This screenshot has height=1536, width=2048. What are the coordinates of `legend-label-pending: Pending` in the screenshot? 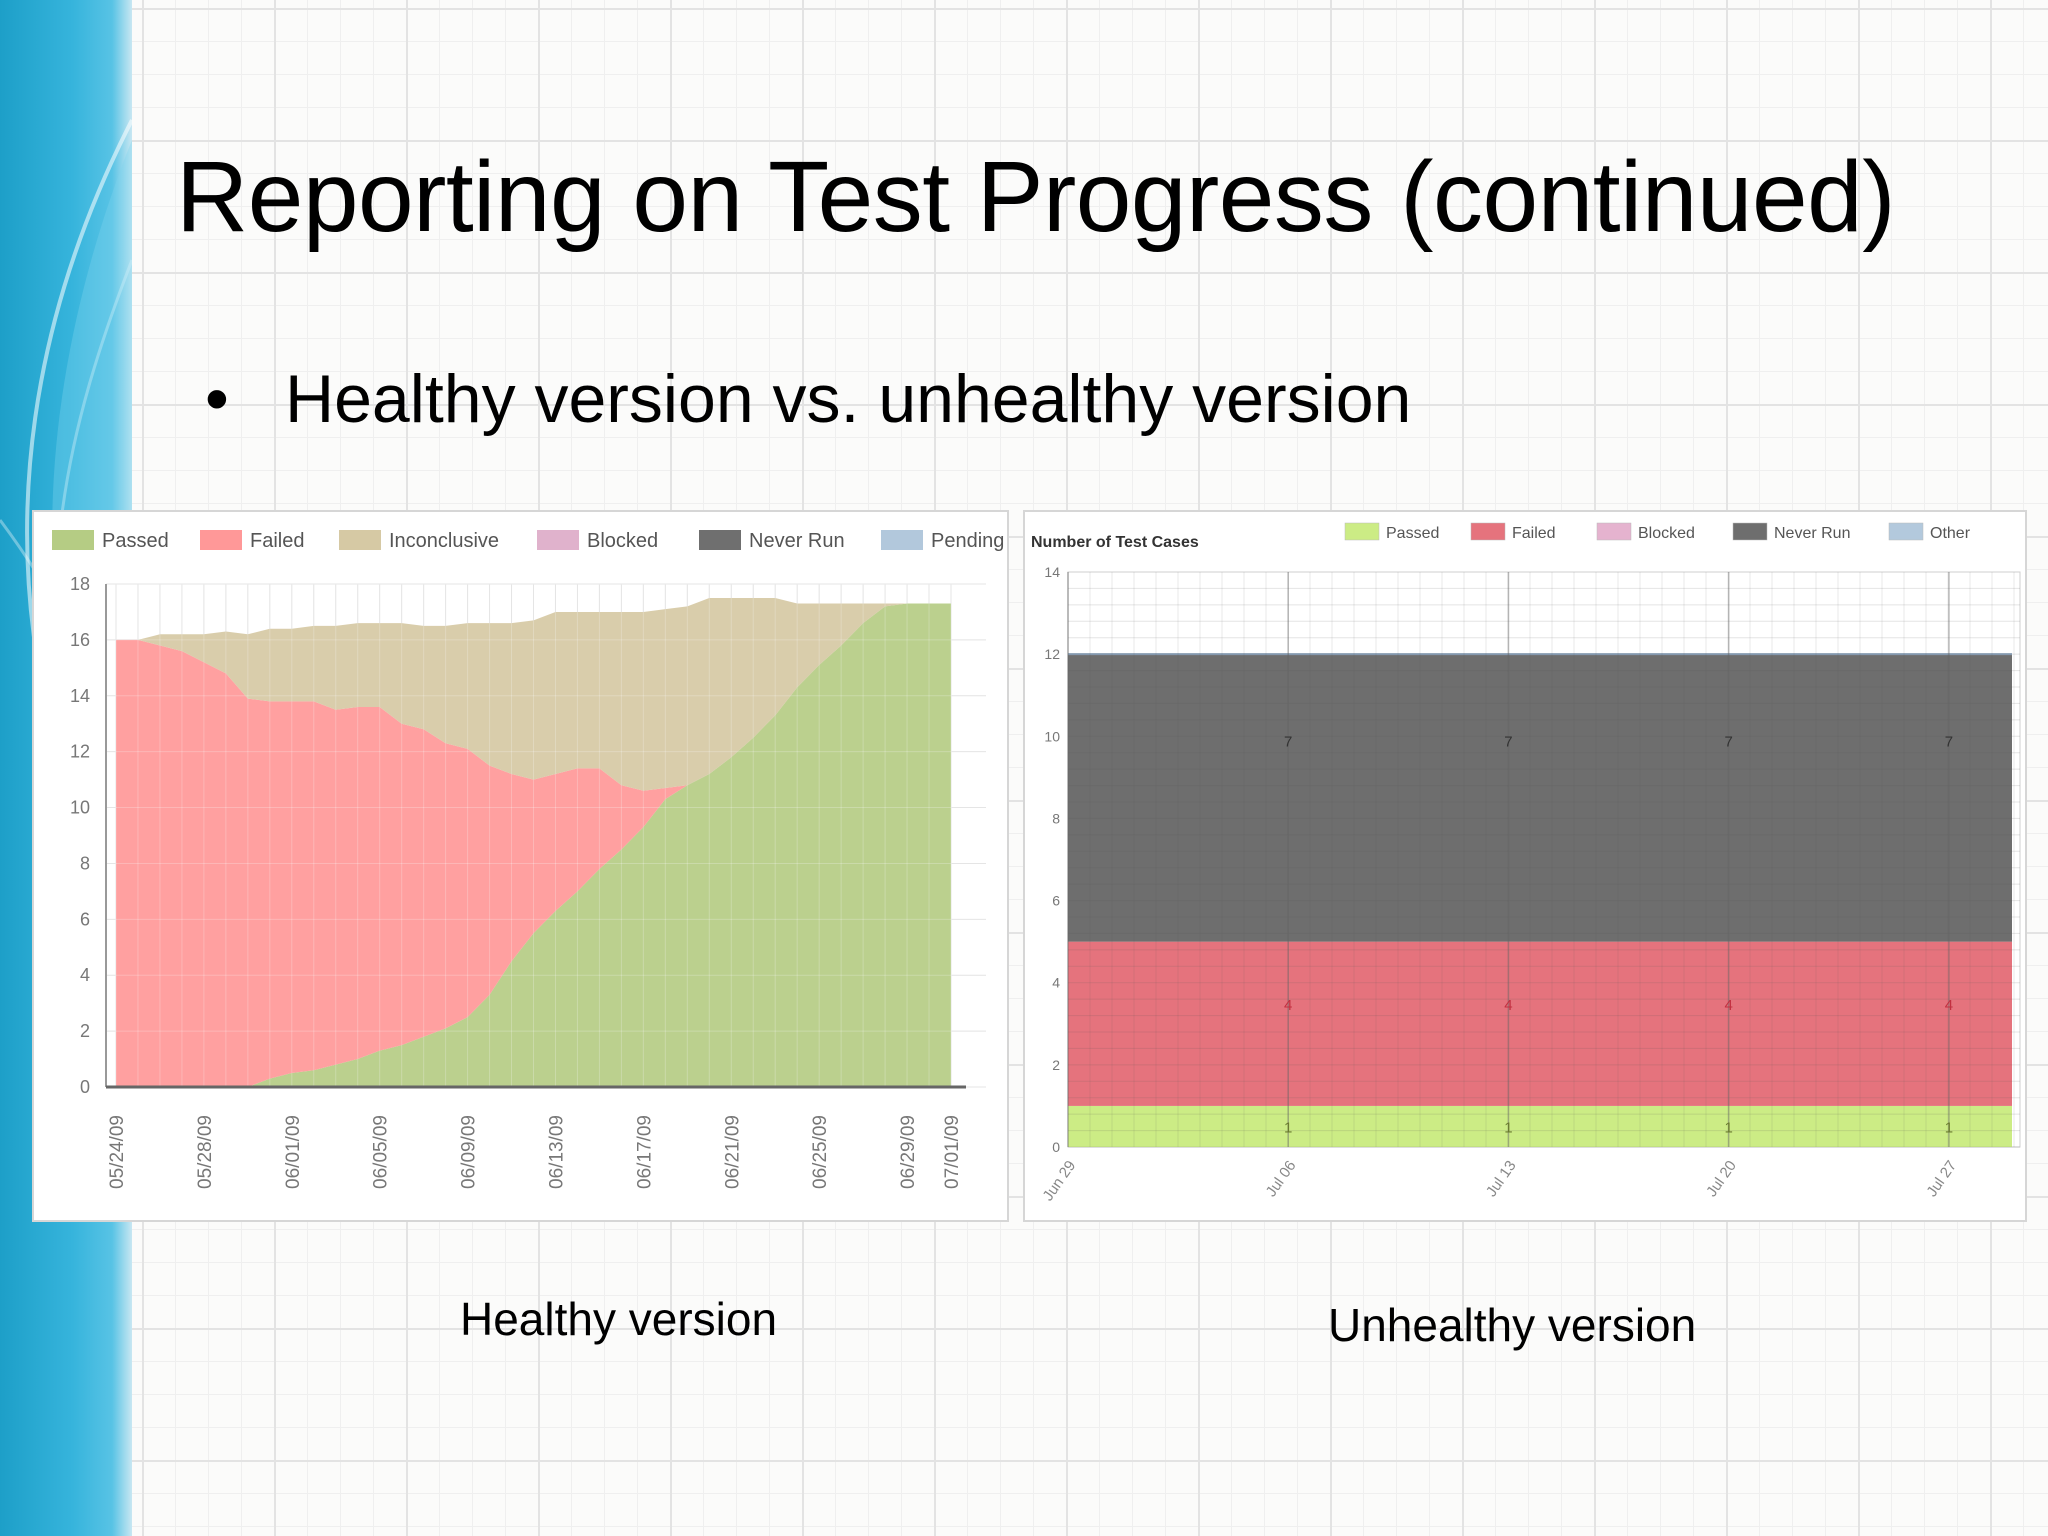 It's located at (967, 541).